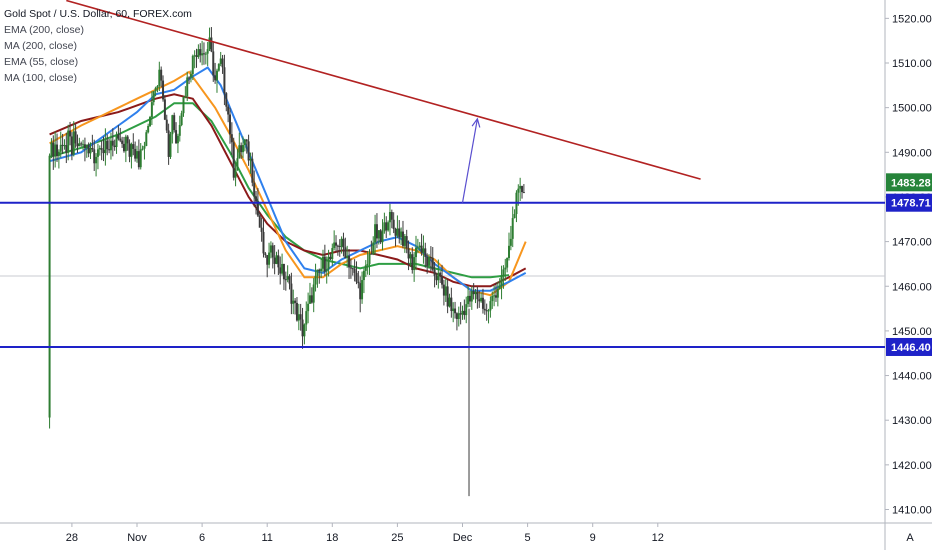  Describe the element at coordinates (41, 62) in the screenshot. I see `legend-ema-55: EMA (55, close)` at that location.